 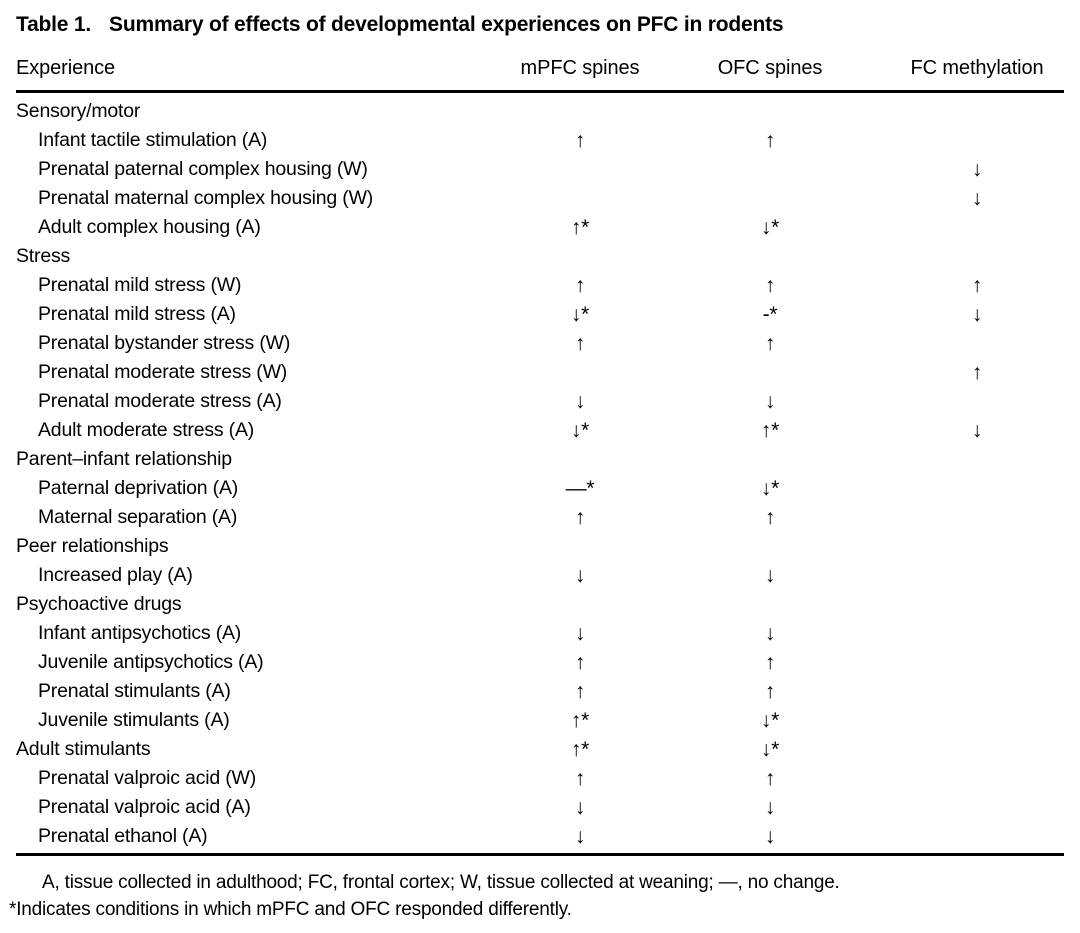 What do you see at coordinates (137, 314) in the screenshot?
I see `experience-label: Prenatal mild stress (A)` at bounding box center [137, 314].